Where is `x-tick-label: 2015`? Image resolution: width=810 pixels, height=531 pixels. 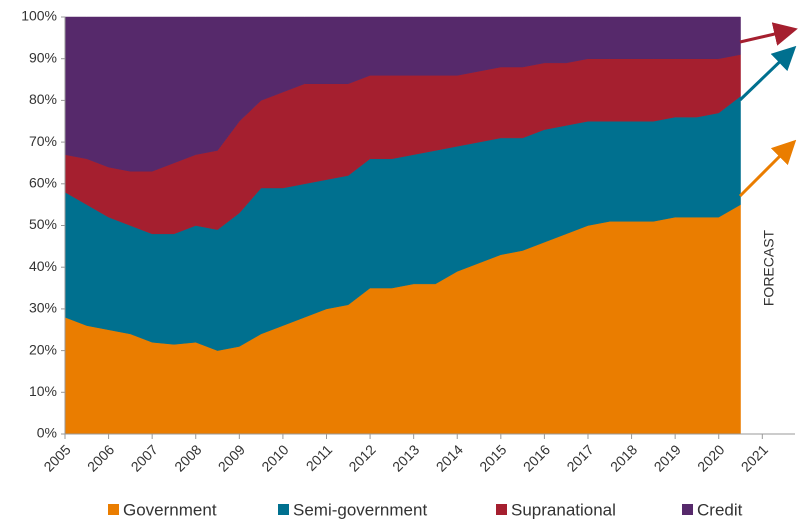 x-tick-label: 2015 is located at coordinates (492, 457).